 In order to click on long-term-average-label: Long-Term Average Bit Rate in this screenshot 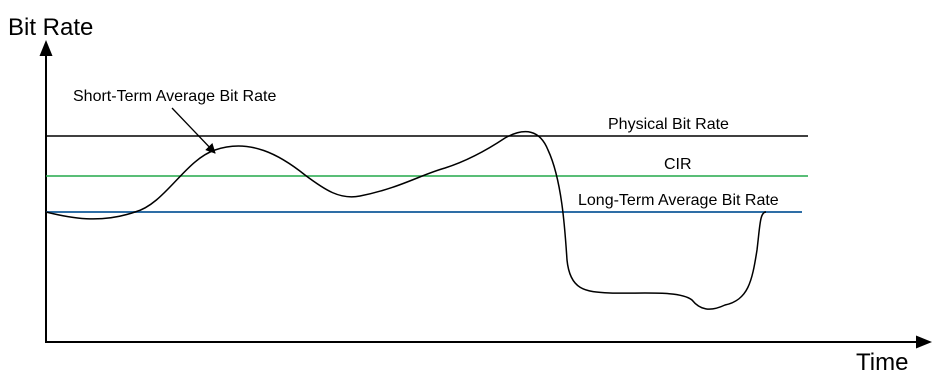, I will do `click(678, 200)`.